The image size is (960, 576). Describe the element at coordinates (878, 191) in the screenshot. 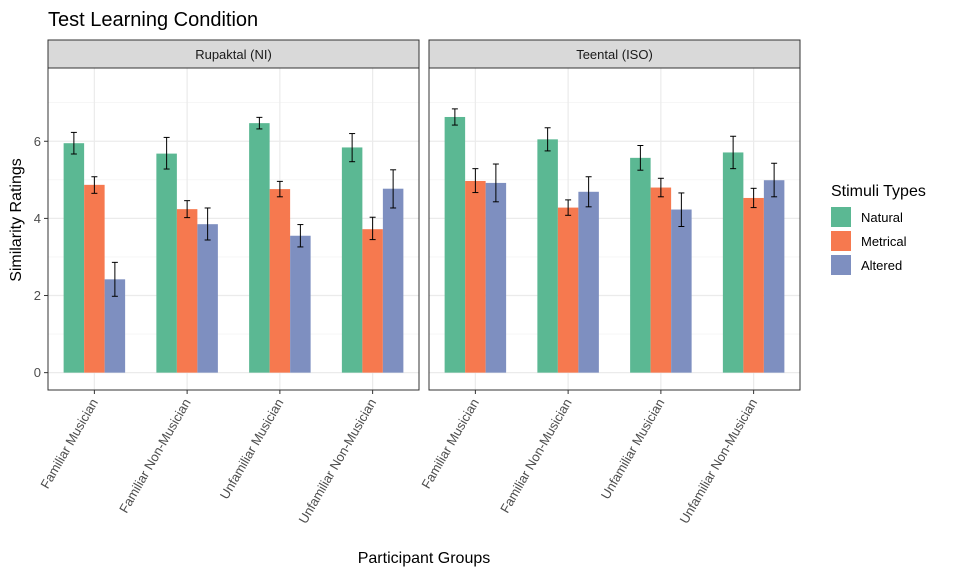

I see `legend-title: Stimuli Types` at that location.